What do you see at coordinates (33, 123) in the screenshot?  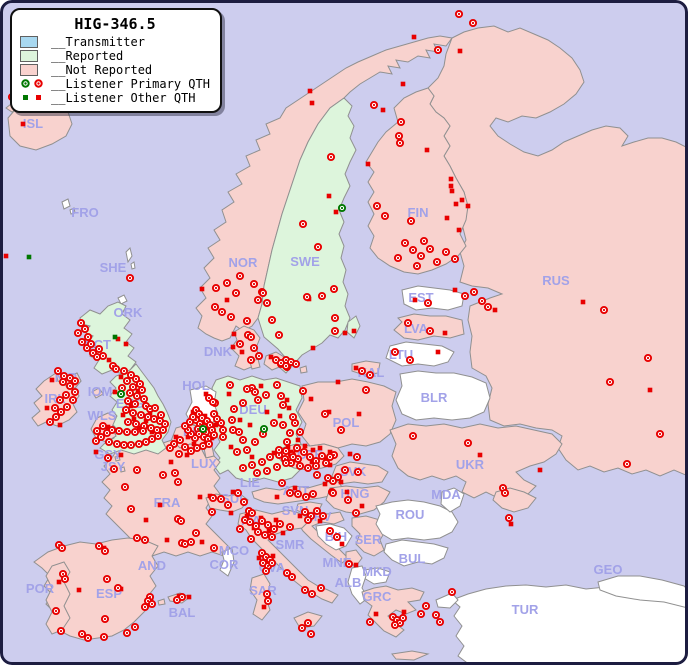 I see `country-label-isl: ISL` at bounding box center [33, 123].